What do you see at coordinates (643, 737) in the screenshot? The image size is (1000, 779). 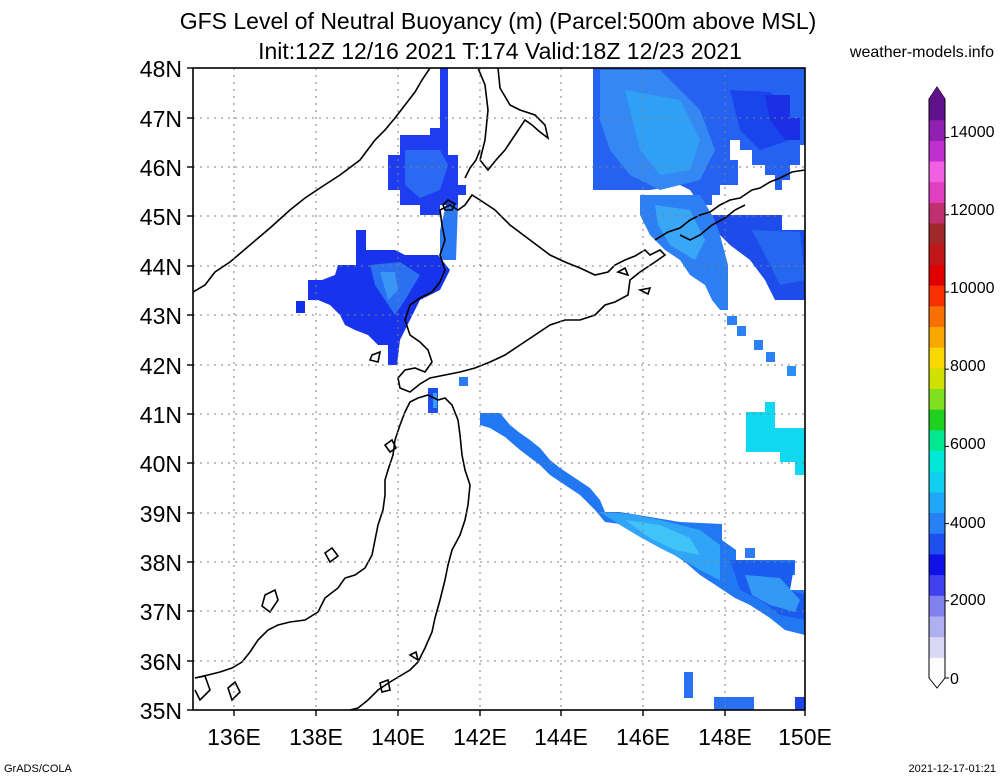 I see `lon-label: 146E` at bounding box center [643, 737].